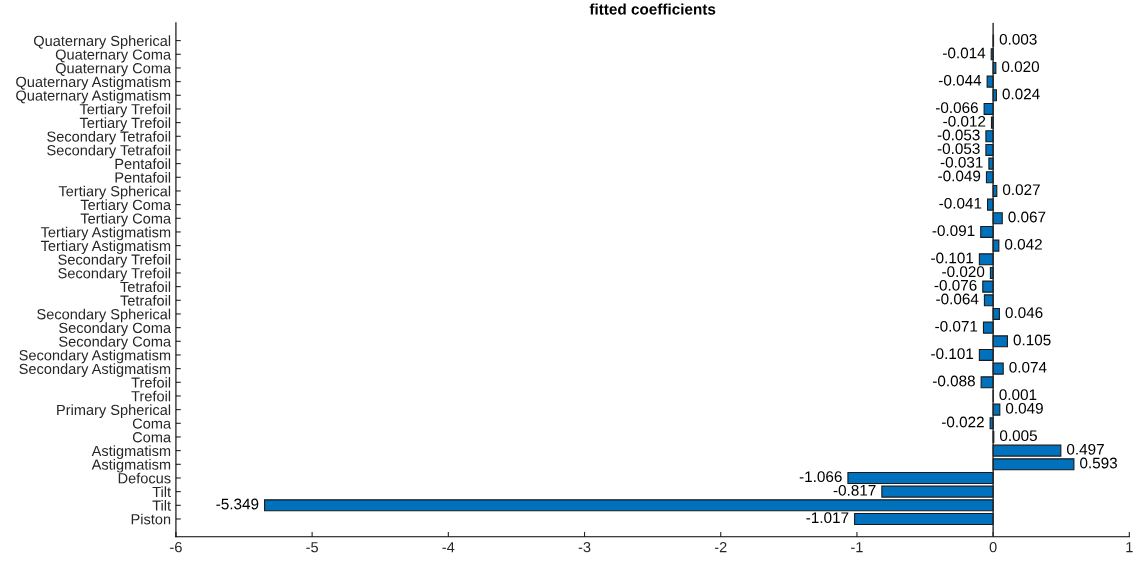  I want to click on data-label: -1.066, so click(820, 477).